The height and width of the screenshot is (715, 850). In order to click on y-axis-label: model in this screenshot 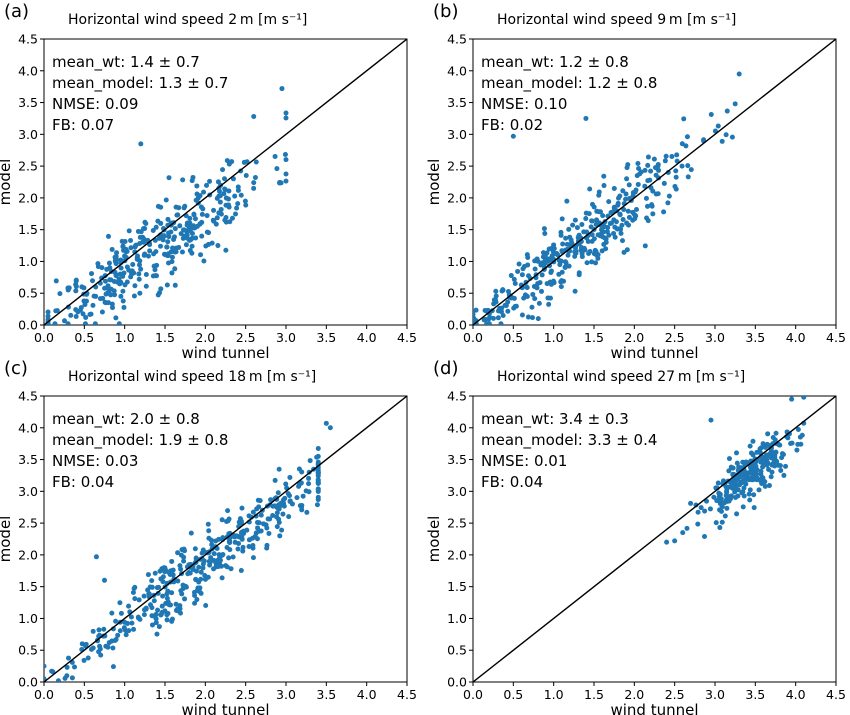, I will do `click(7, 539)`.